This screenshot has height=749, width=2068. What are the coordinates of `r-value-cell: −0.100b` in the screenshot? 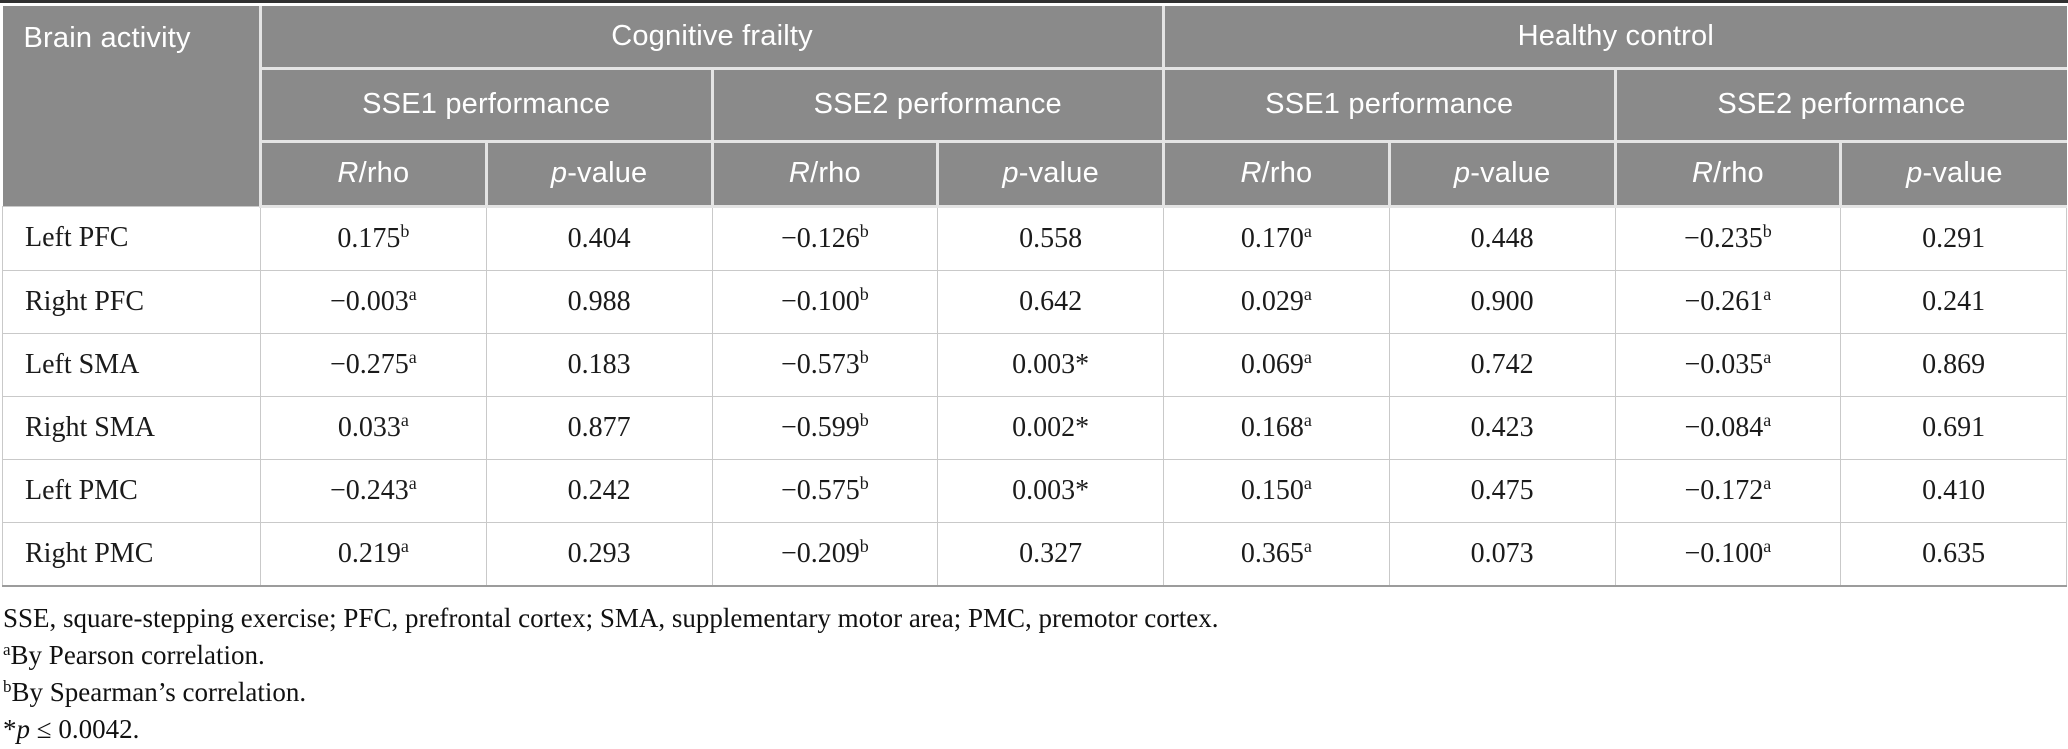 It's located at (825, 301).